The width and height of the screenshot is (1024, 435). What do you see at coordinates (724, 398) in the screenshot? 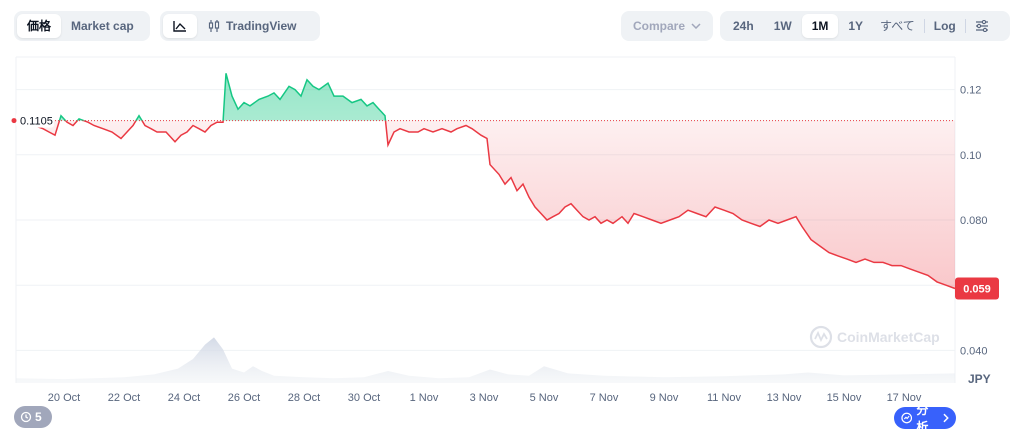
I see `x-tick-label: 11 Nov` at bounding box center [724, 398].